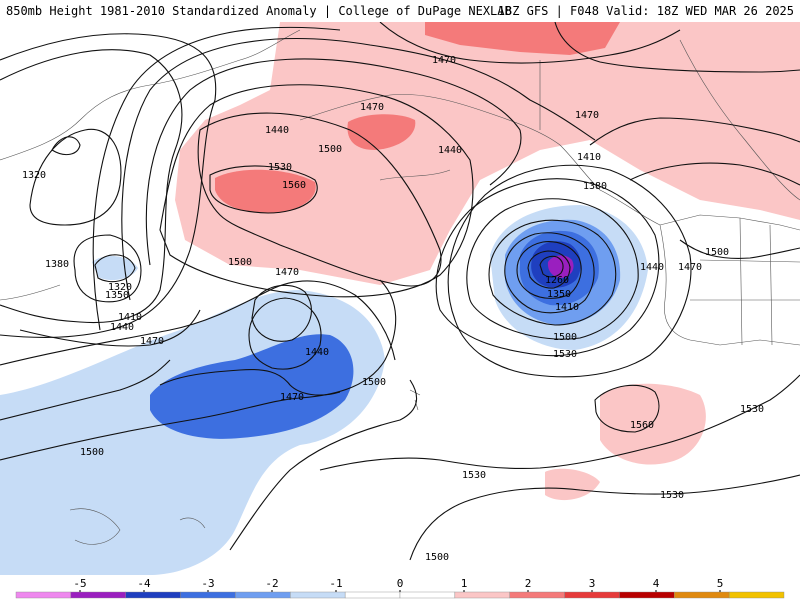 Image resolution: width=800 pixels, height=600 pixels. I want to click on color-scale-tick-label: -4, so click(144, 583).